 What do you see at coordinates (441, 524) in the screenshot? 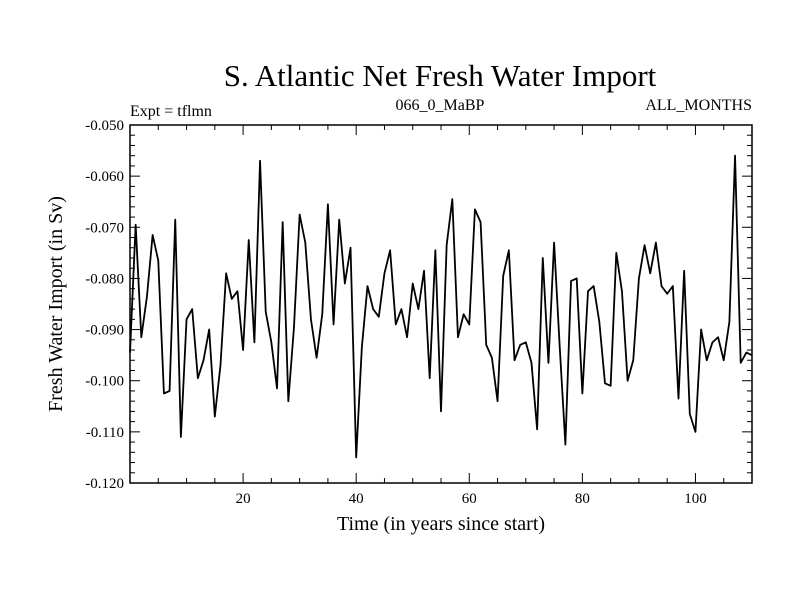
I see `x-axis-label: Time (in years since start)` at bounding box center [441, 524].